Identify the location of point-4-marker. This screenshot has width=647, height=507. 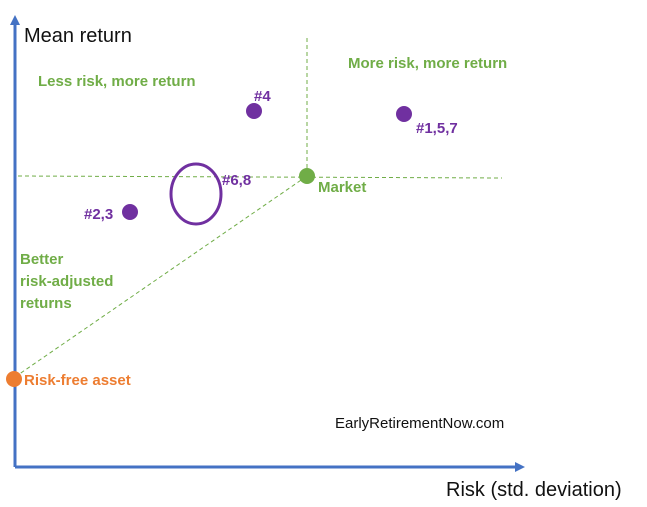
(254, 111).